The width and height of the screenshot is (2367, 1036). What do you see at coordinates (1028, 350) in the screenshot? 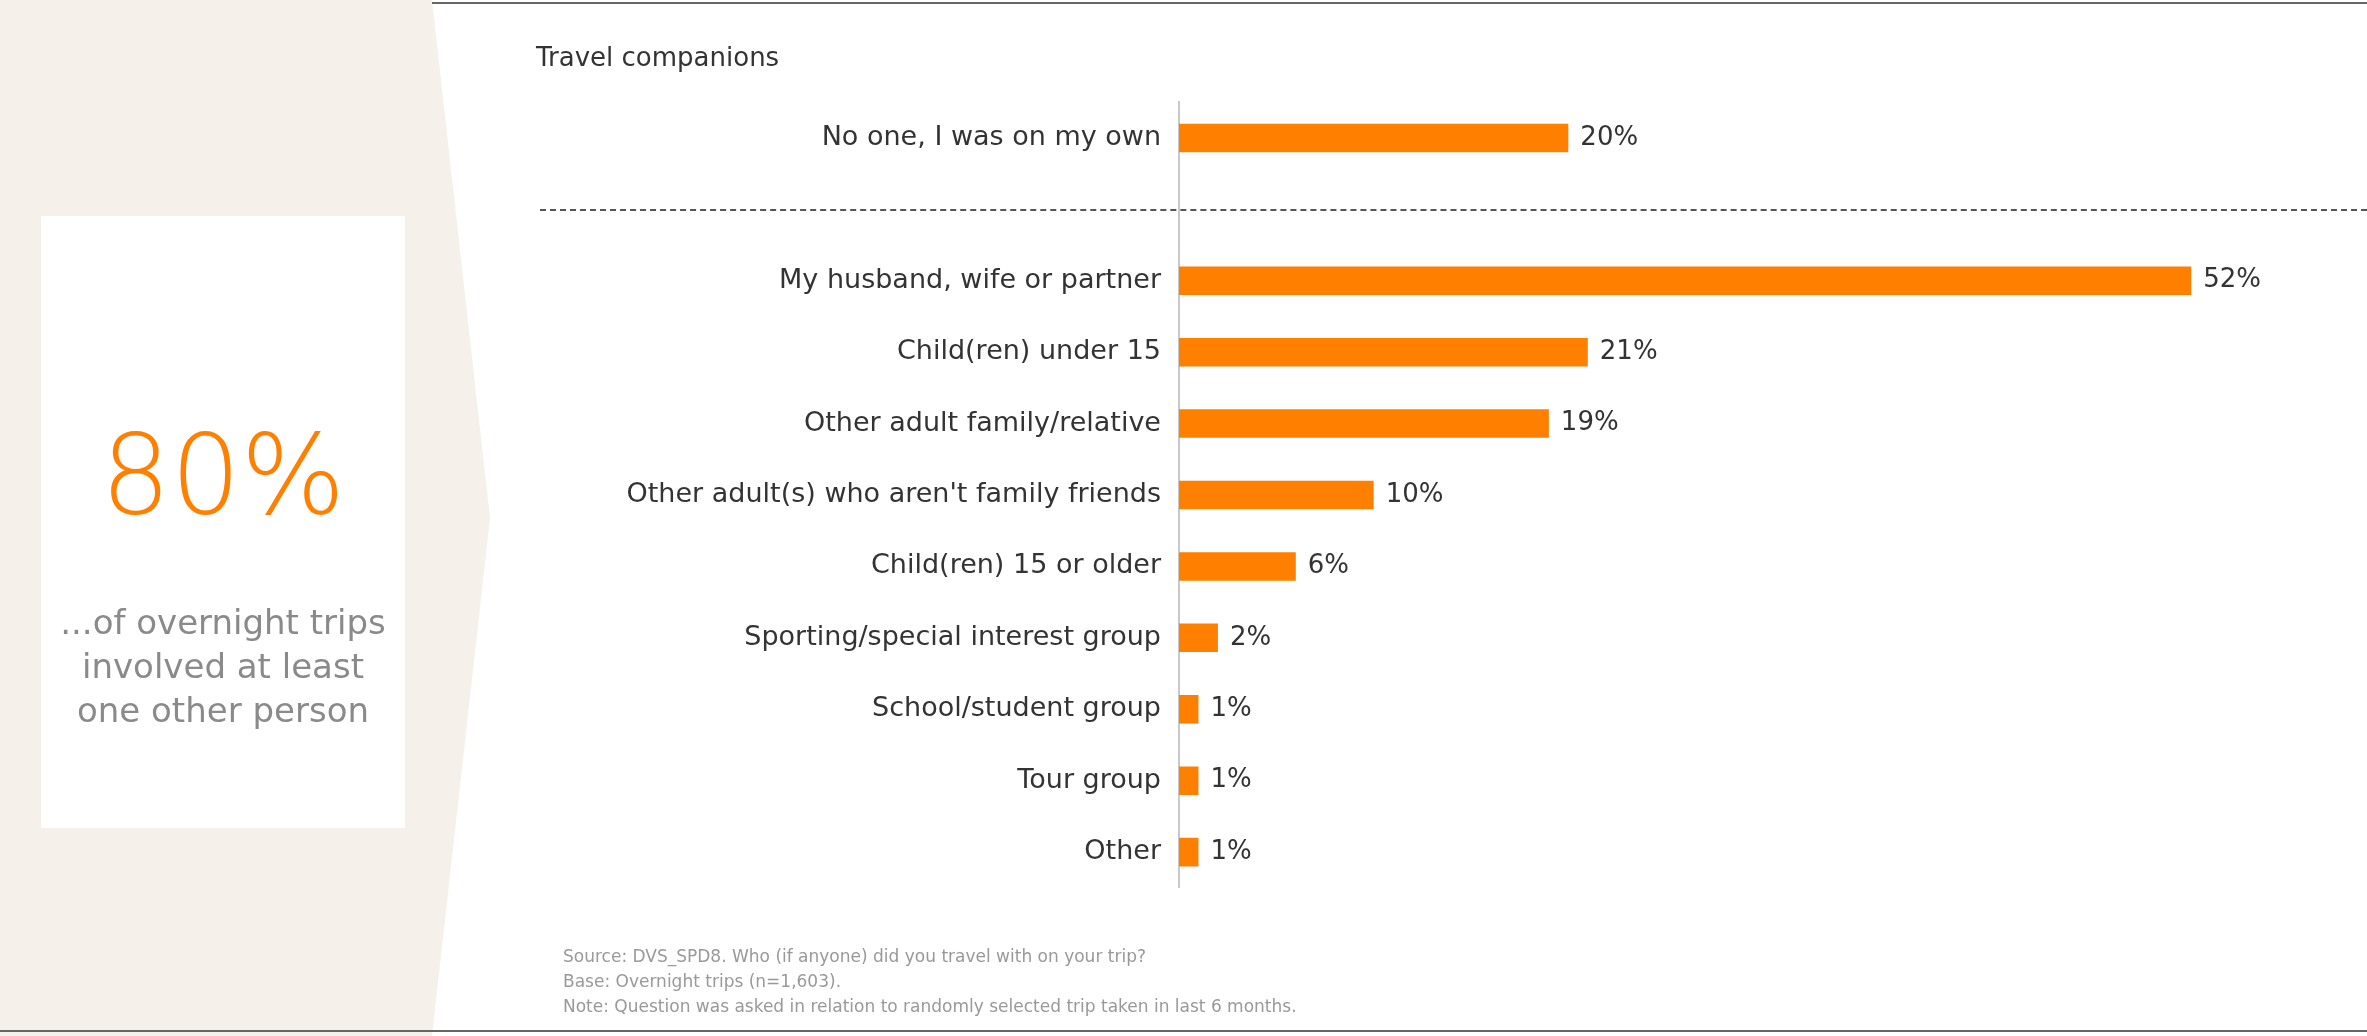
I see `y-tick-label: Child(ren) under 15` at bounding box center [1028, 350].